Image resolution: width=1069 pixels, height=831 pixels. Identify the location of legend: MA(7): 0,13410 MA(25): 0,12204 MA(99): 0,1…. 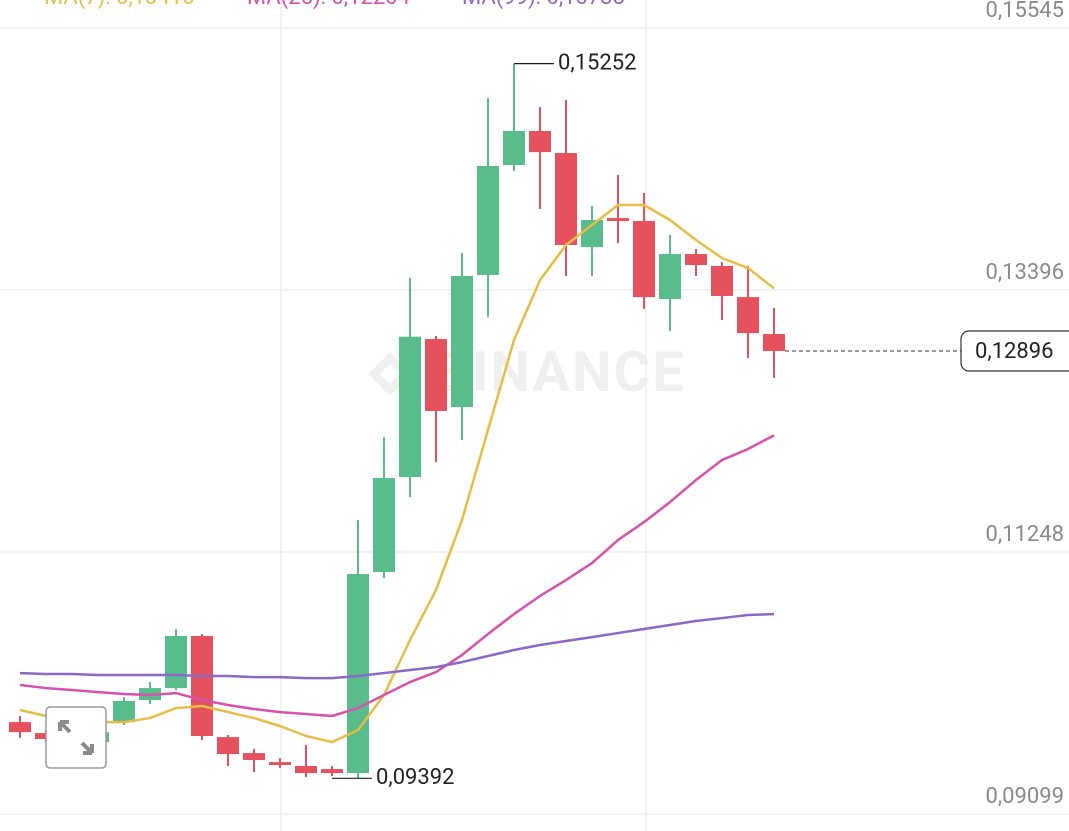
(334, 5).